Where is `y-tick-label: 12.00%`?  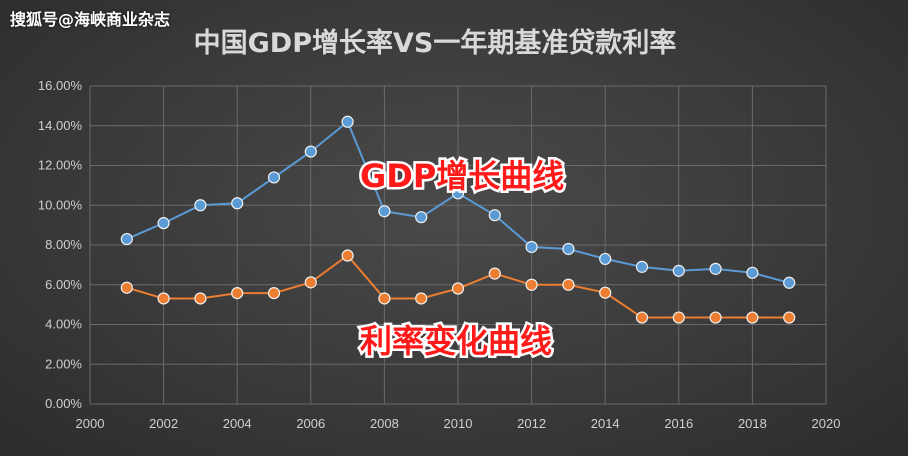 y-tick-label: 12.00% is located at coordinates (60, 165).